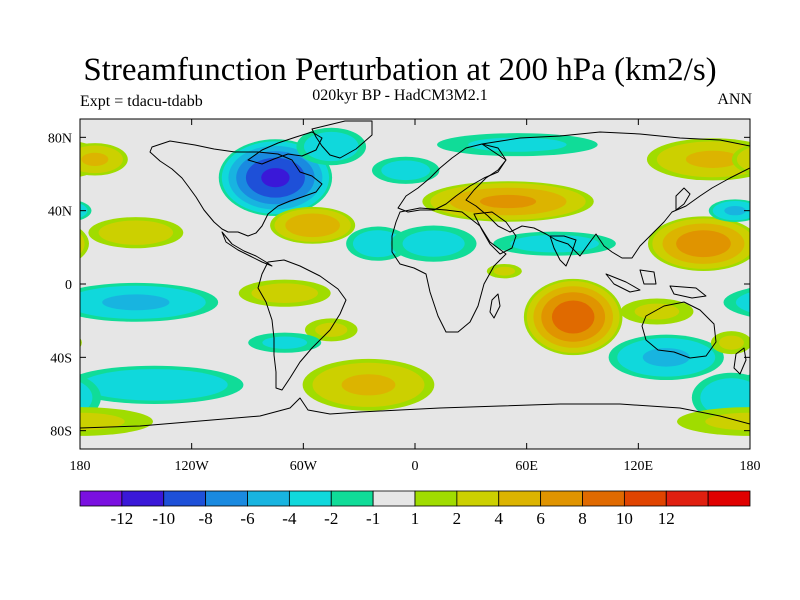  Describe the element at coordinates (61, 358) in the screenshot. I see `y-tick-label: 40S` at that location.